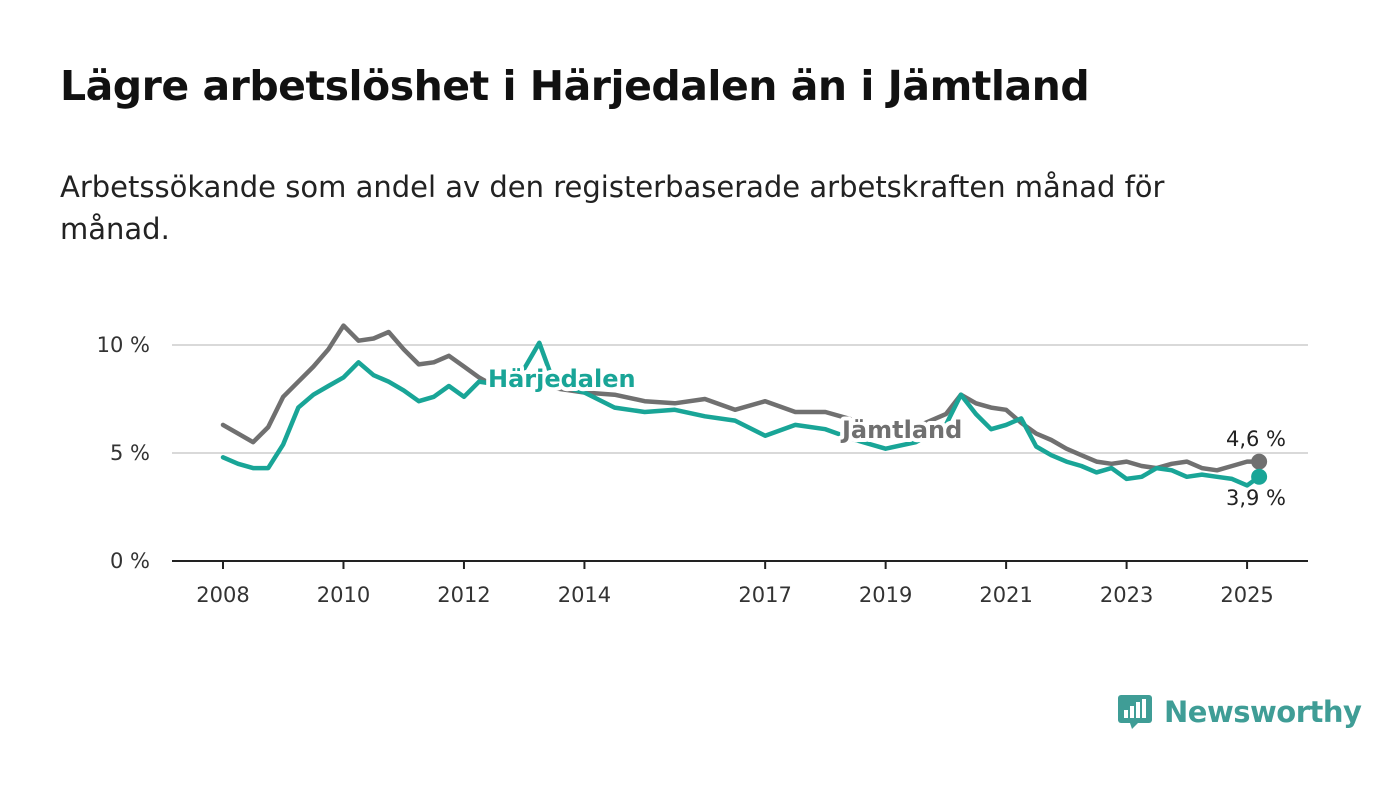  I want to click on gridlines, so click(740, 399).